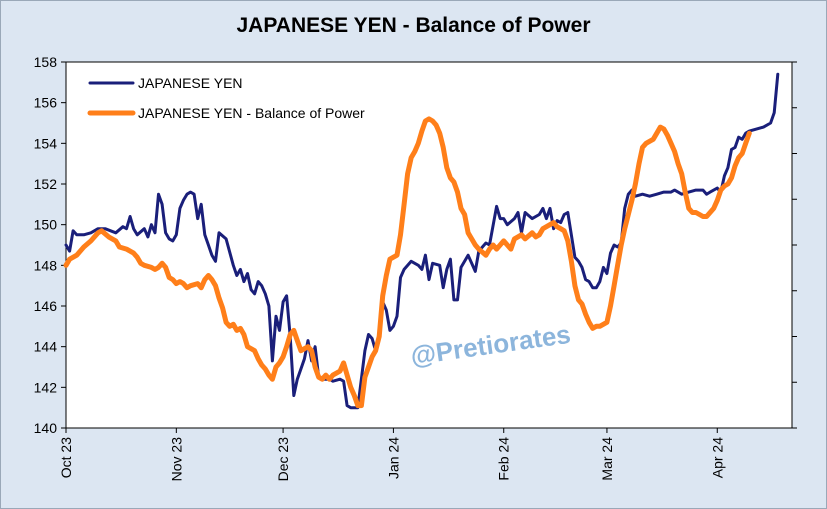 The width and height of the screenshot is (827, 509). What do you see at coordinates (66, 457) in the screenshot?
I see `x-tick-label: Oct 23` at bounding box center [66, 457].